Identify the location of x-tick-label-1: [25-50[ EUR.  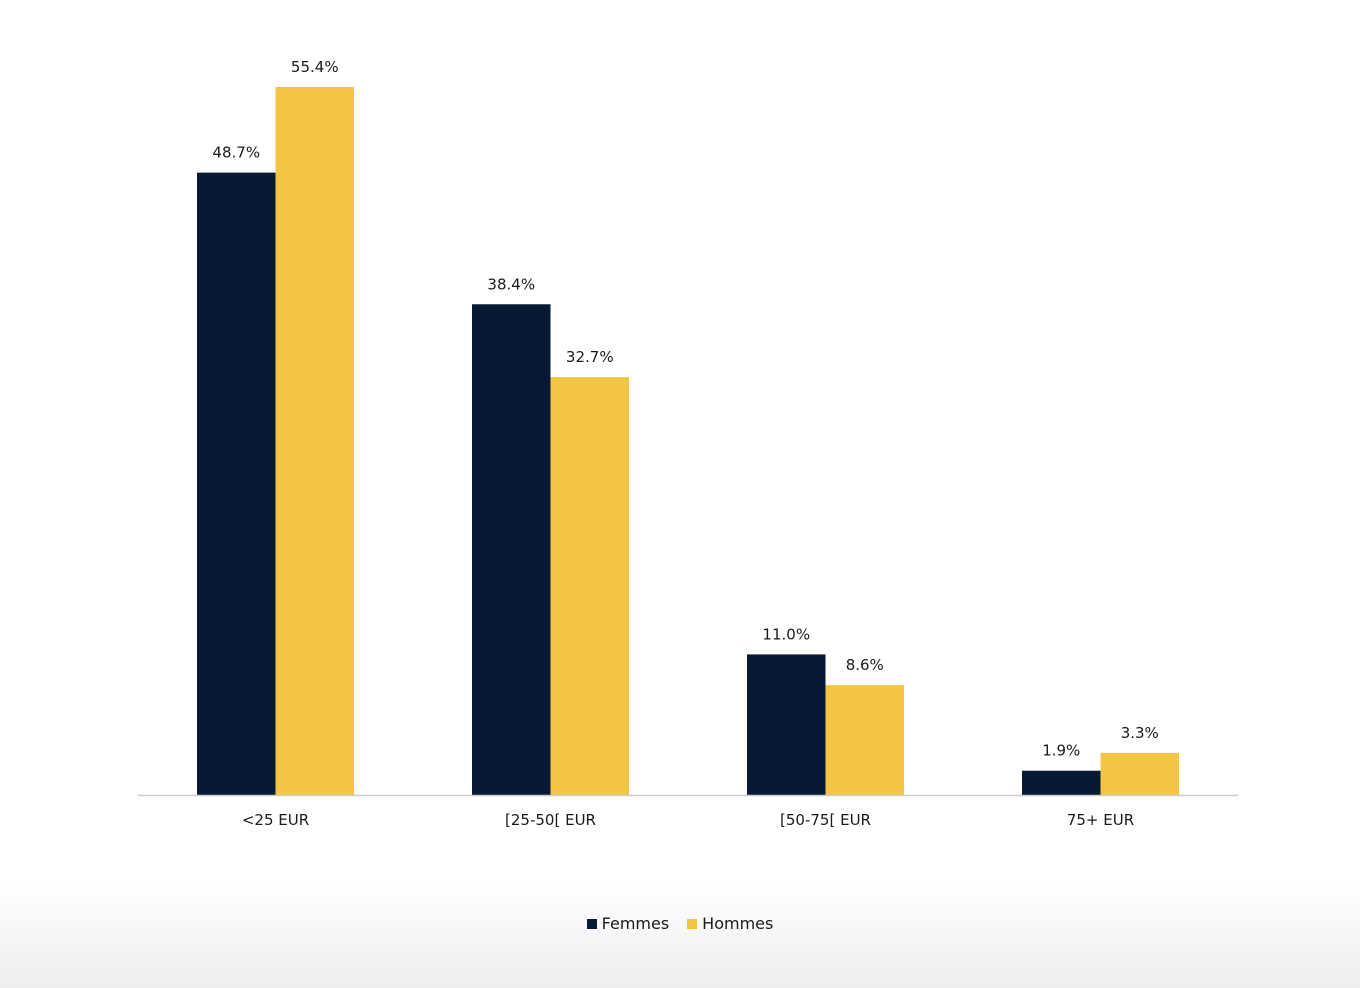
(550, 820).